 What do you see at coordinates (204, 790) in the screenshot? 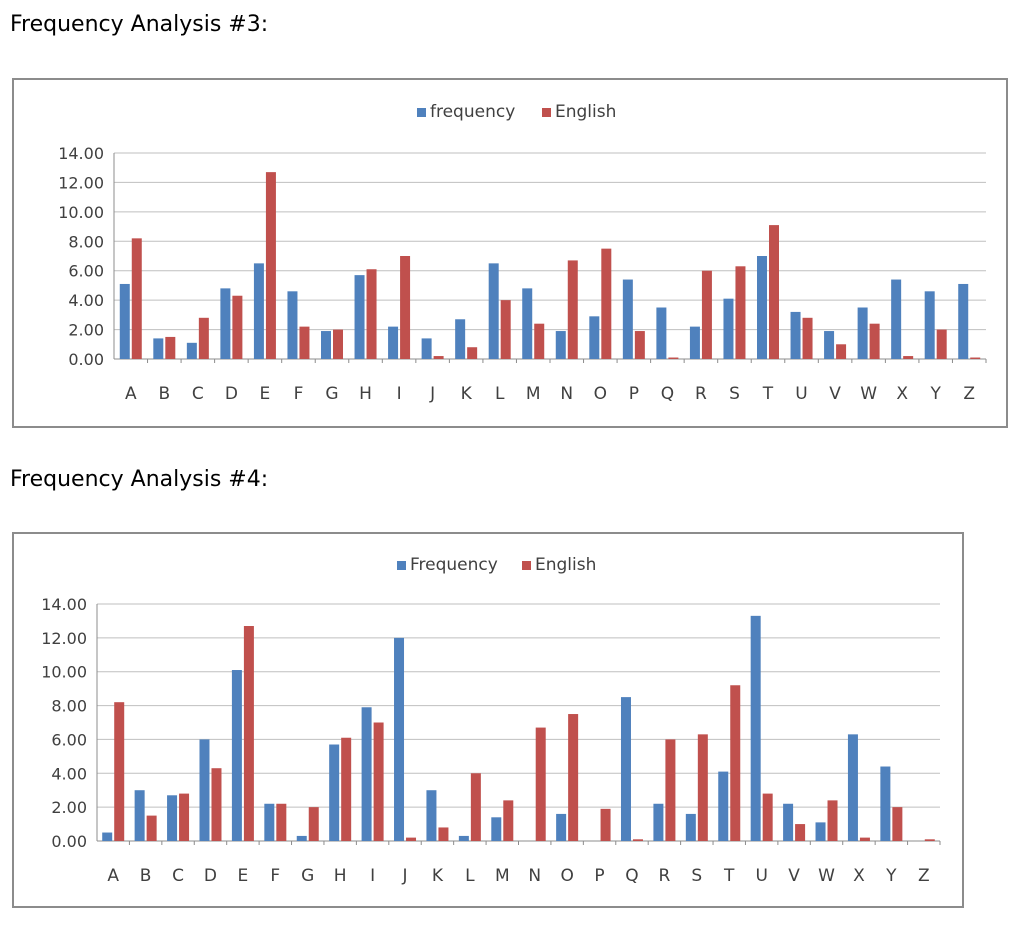
I see `chart2-bar-frequency-D` at bounding box center [204, 790].